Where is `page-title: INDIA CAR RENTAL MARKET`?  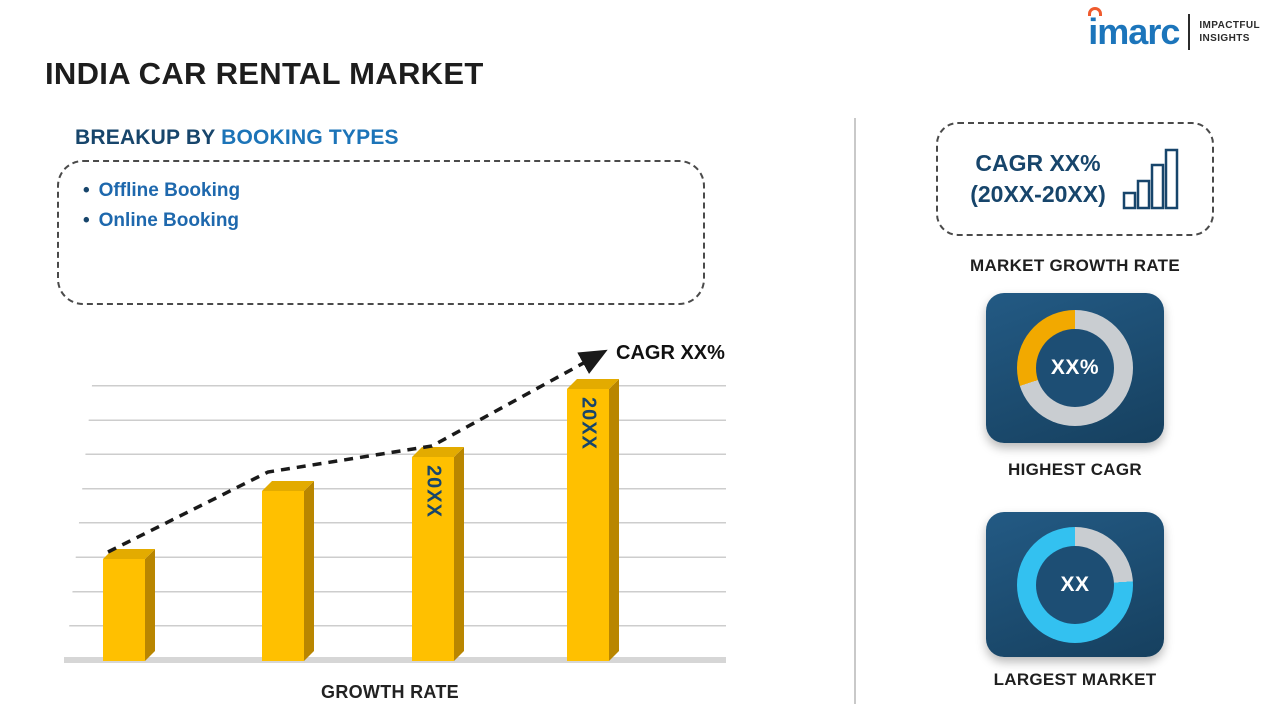
page-title: INDIA CAR RENTAL MARKET is located at coordinates (264, 73).